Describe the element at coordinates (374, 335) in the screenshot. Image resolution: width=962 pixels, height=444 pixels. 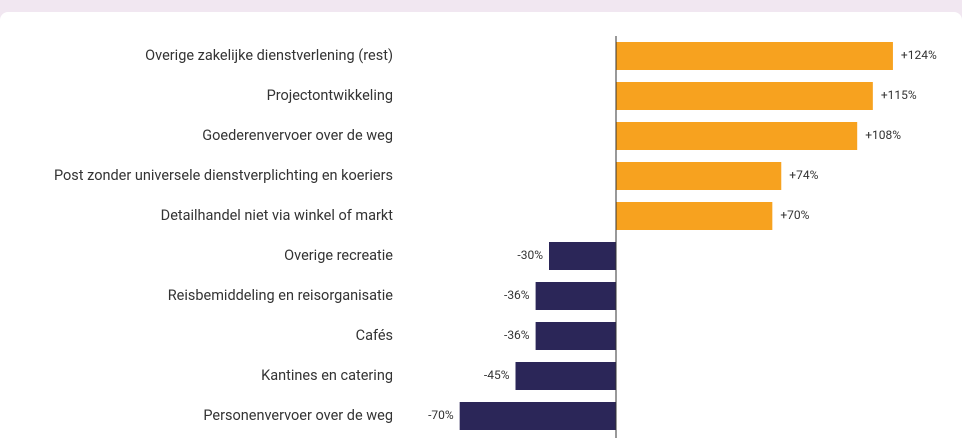
I see `category-label: Cafés` at that location.